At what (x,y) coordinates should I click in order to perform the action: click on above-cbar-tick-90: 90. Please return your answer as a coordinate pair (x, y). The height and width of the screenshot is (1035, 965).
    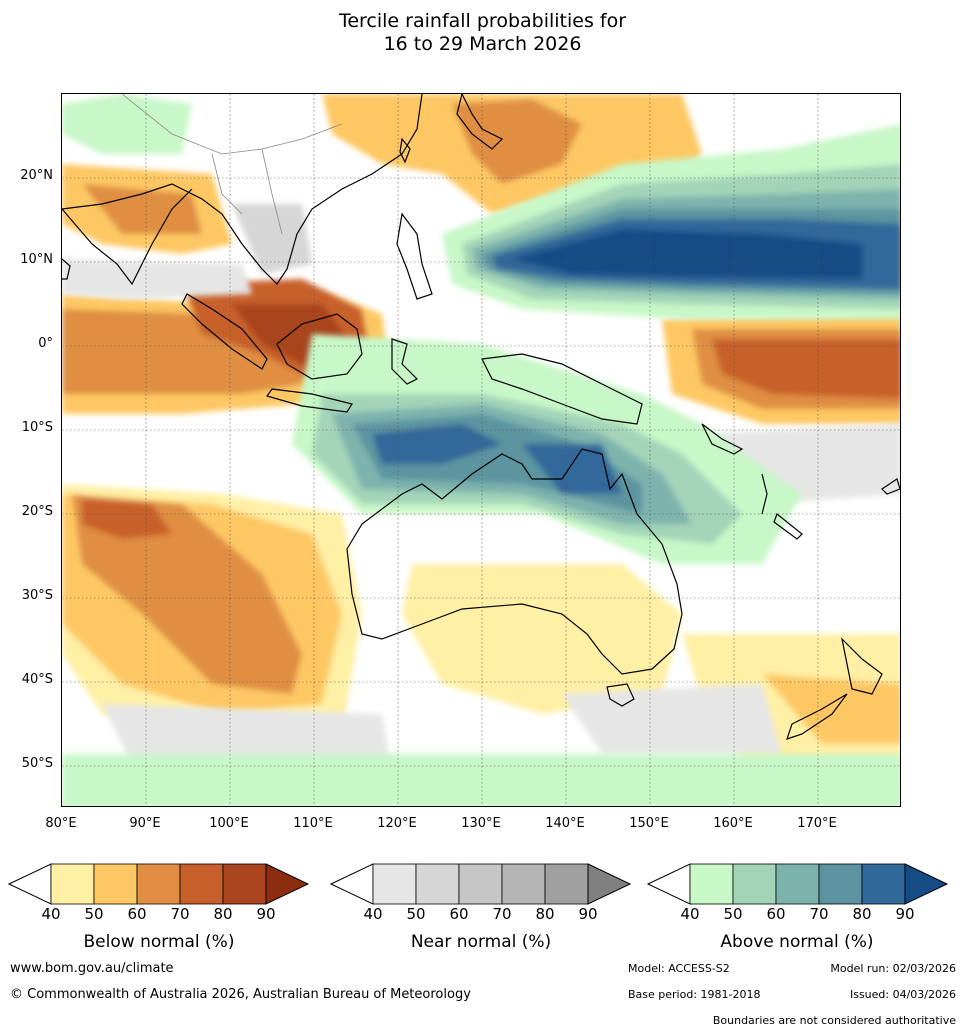
    Looking at the image, I should click on (905, 914).